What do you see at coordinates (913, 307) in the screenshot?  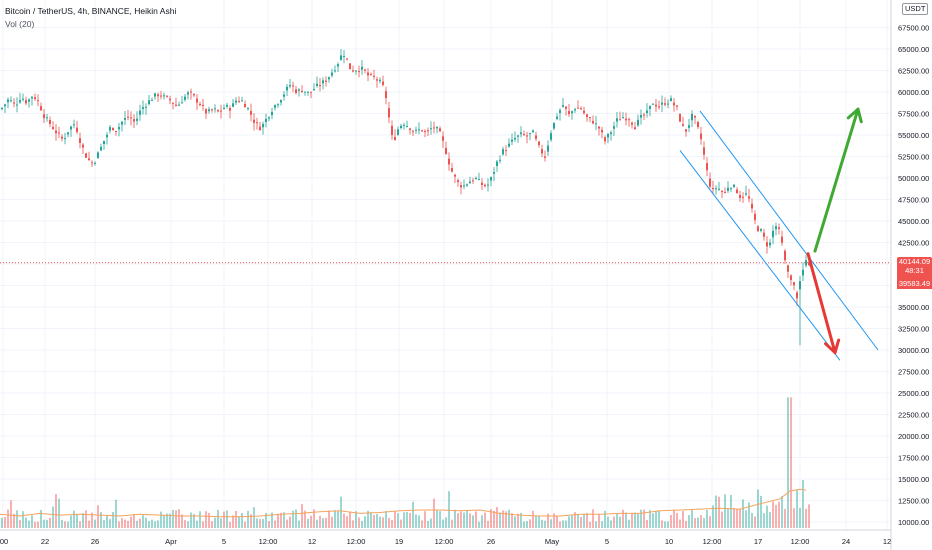 I see `price-axis-label: 35000.00` at bounding box center [913, 307].